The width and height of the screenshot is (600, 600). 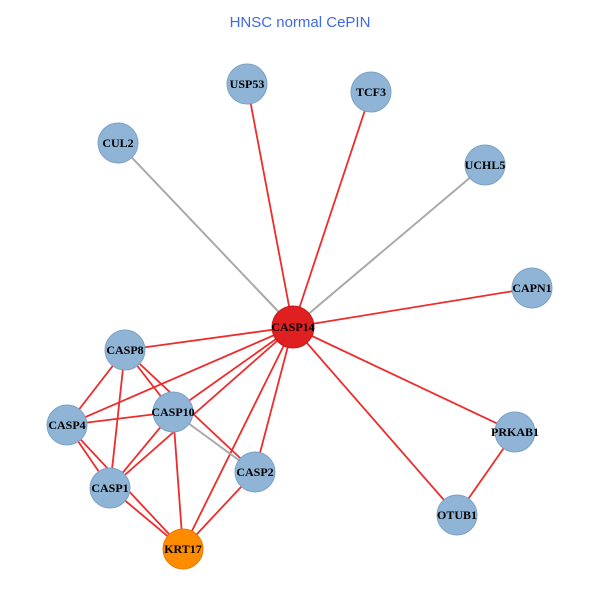 I want to click on edge-CASP14-CASP4, so click(x=180, y=376).